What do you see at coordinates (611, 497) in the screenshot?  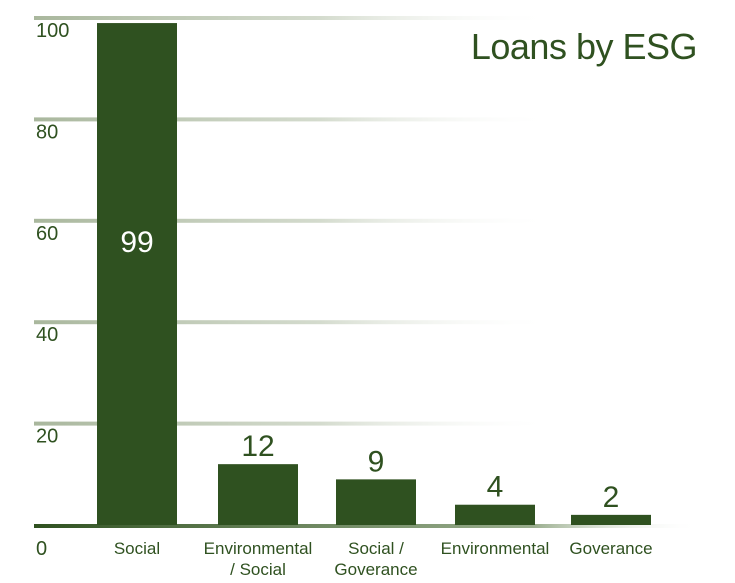 I see `data-label: 2` at bounding box center [611, 497].